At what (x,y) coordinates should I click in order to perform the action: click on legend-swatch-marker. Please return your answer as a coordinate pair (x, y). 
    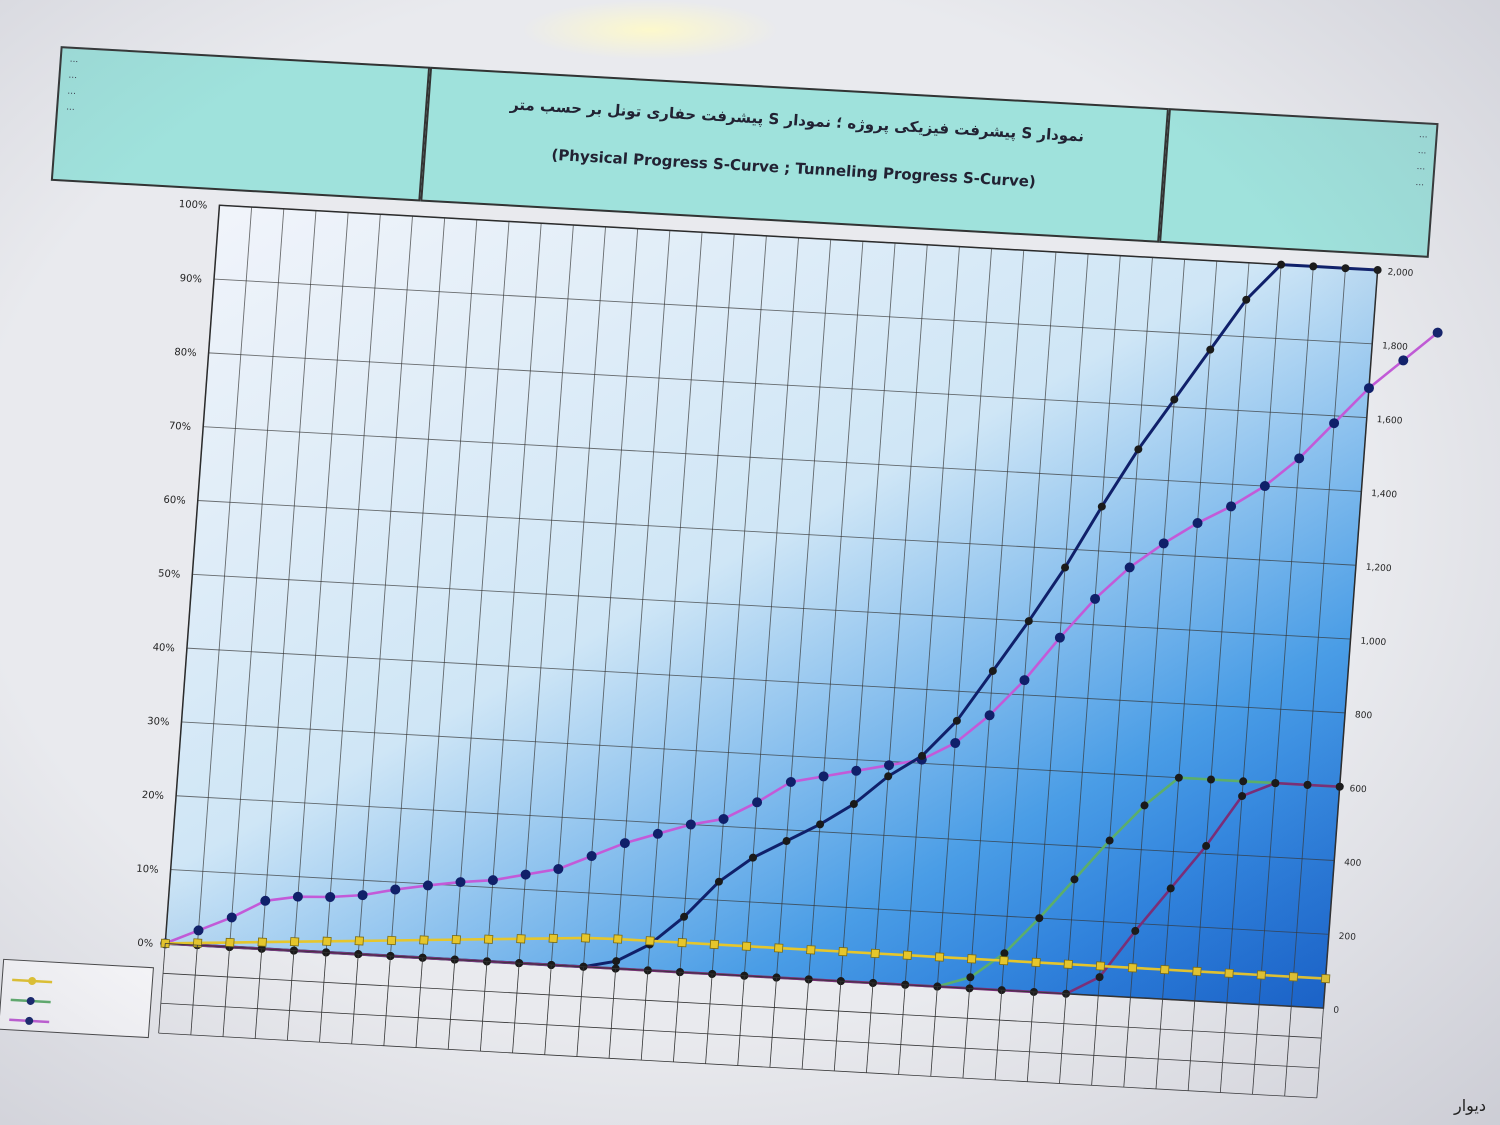
    Looking at the image, I should click on (30, 1000).